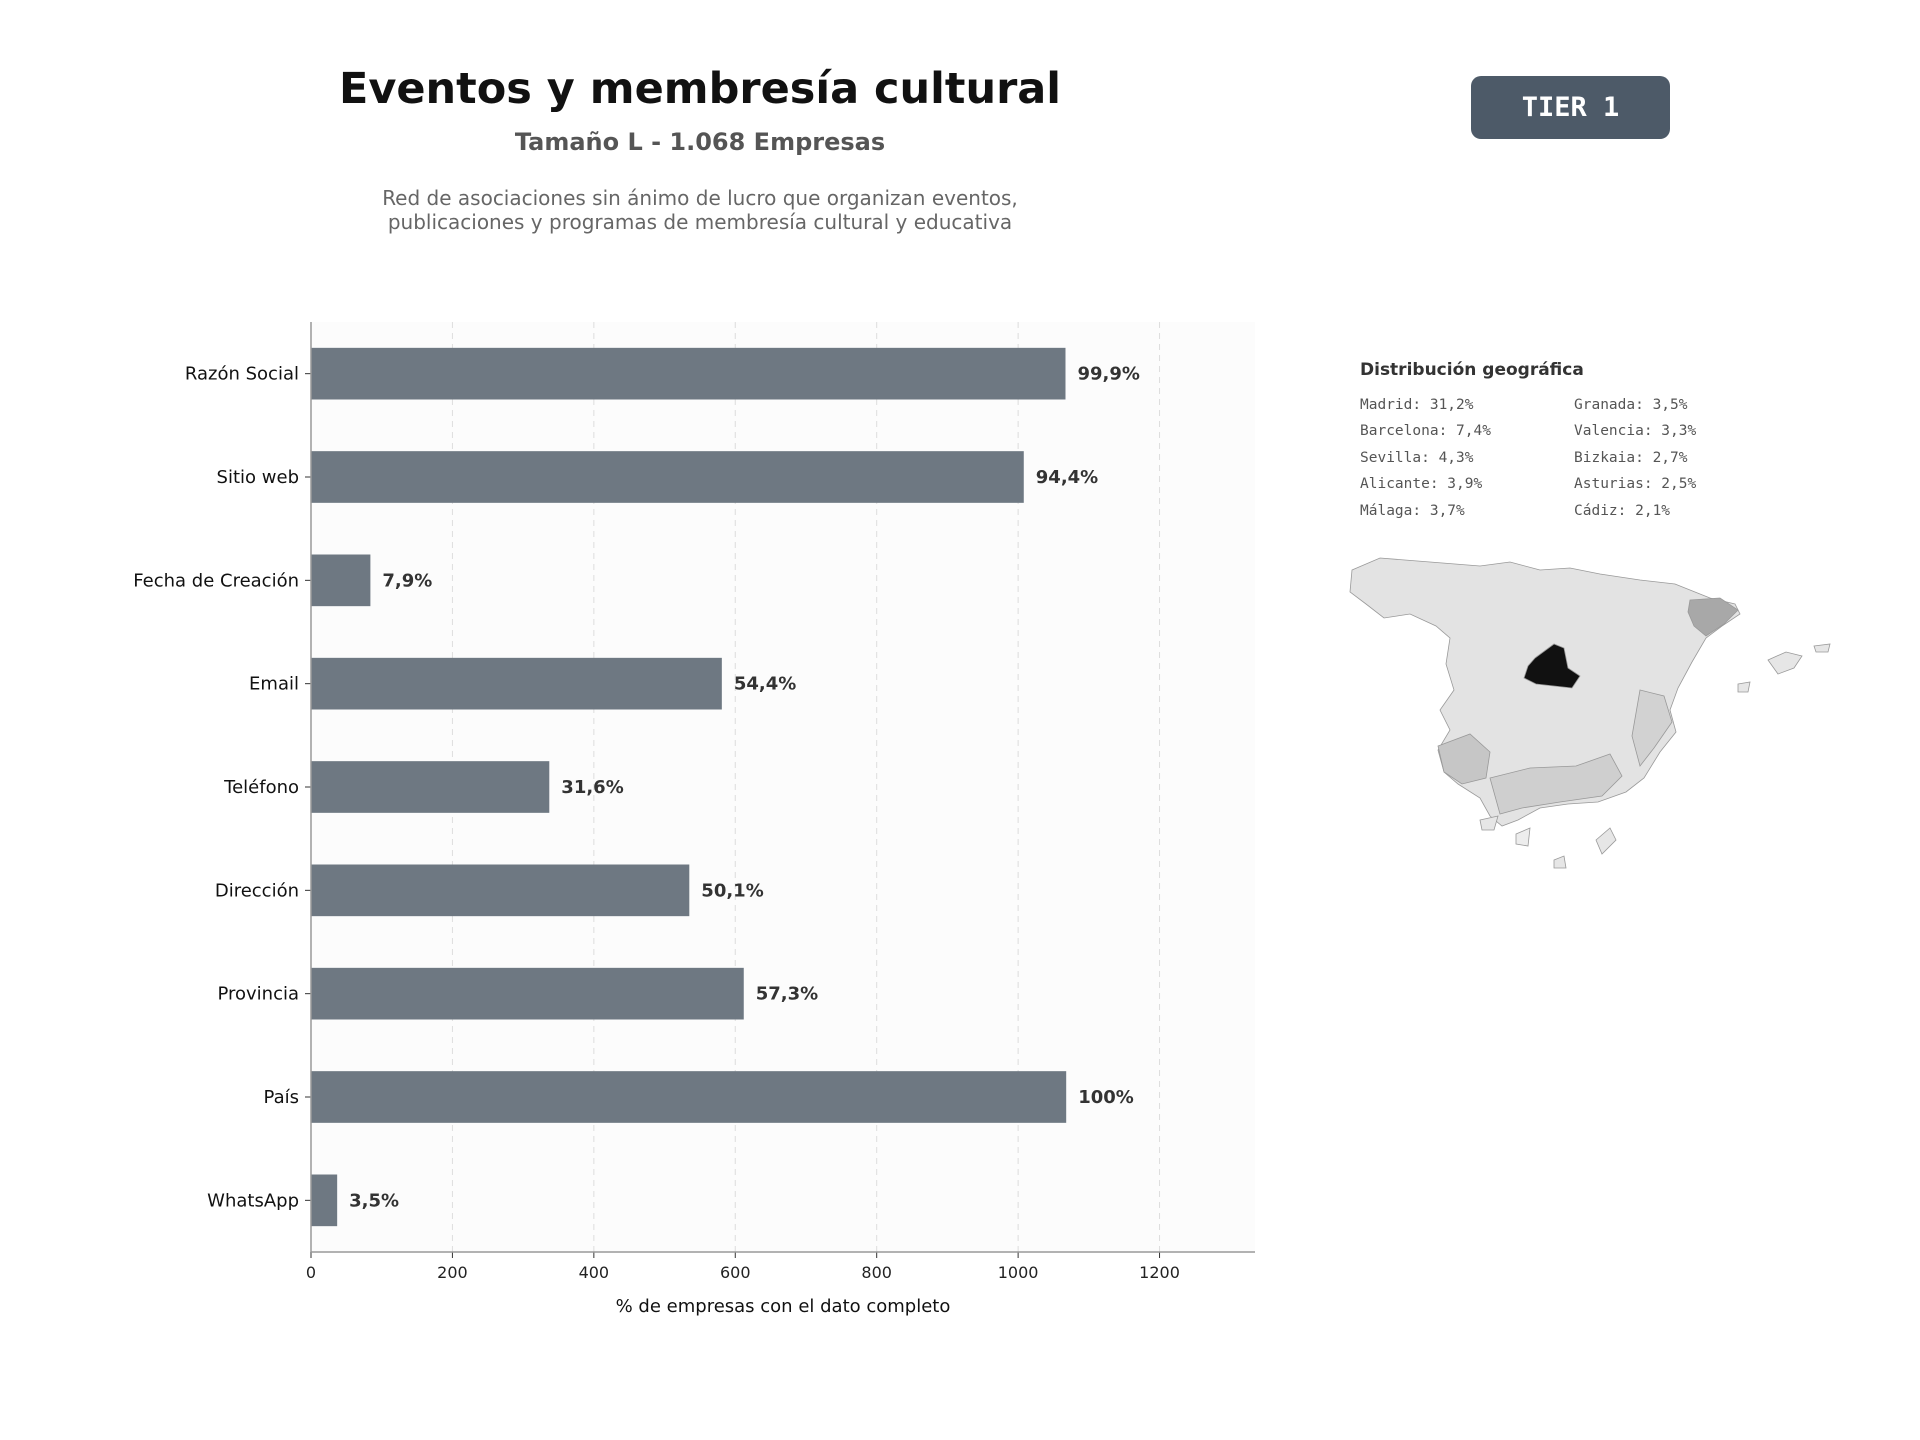 The width and height of the screenshot is (1920, 1440). Describe the element at coordinates (1417, 457) in the screenshot. I see `geo-item: Sevilla: 4,3%` at that location.